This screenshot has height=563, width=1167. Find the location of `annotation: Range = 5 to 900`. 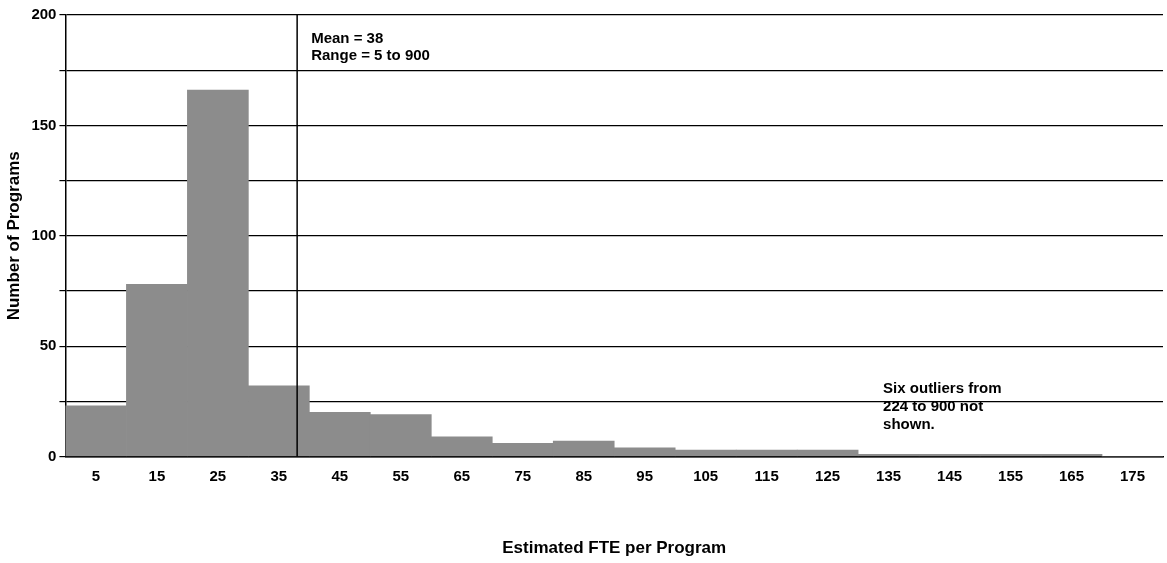

annotation: Range = 5 to 900 is located at coordinates (370, 54).